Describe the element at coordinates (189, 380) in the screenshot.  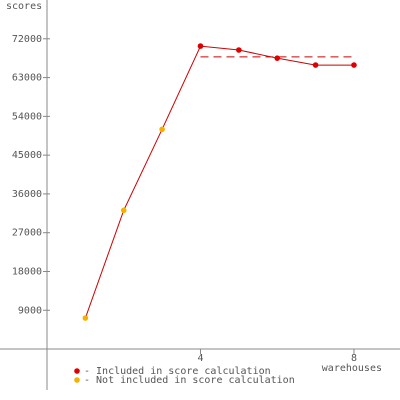
I see `legend-label: - Not included in score calculation` at that location.